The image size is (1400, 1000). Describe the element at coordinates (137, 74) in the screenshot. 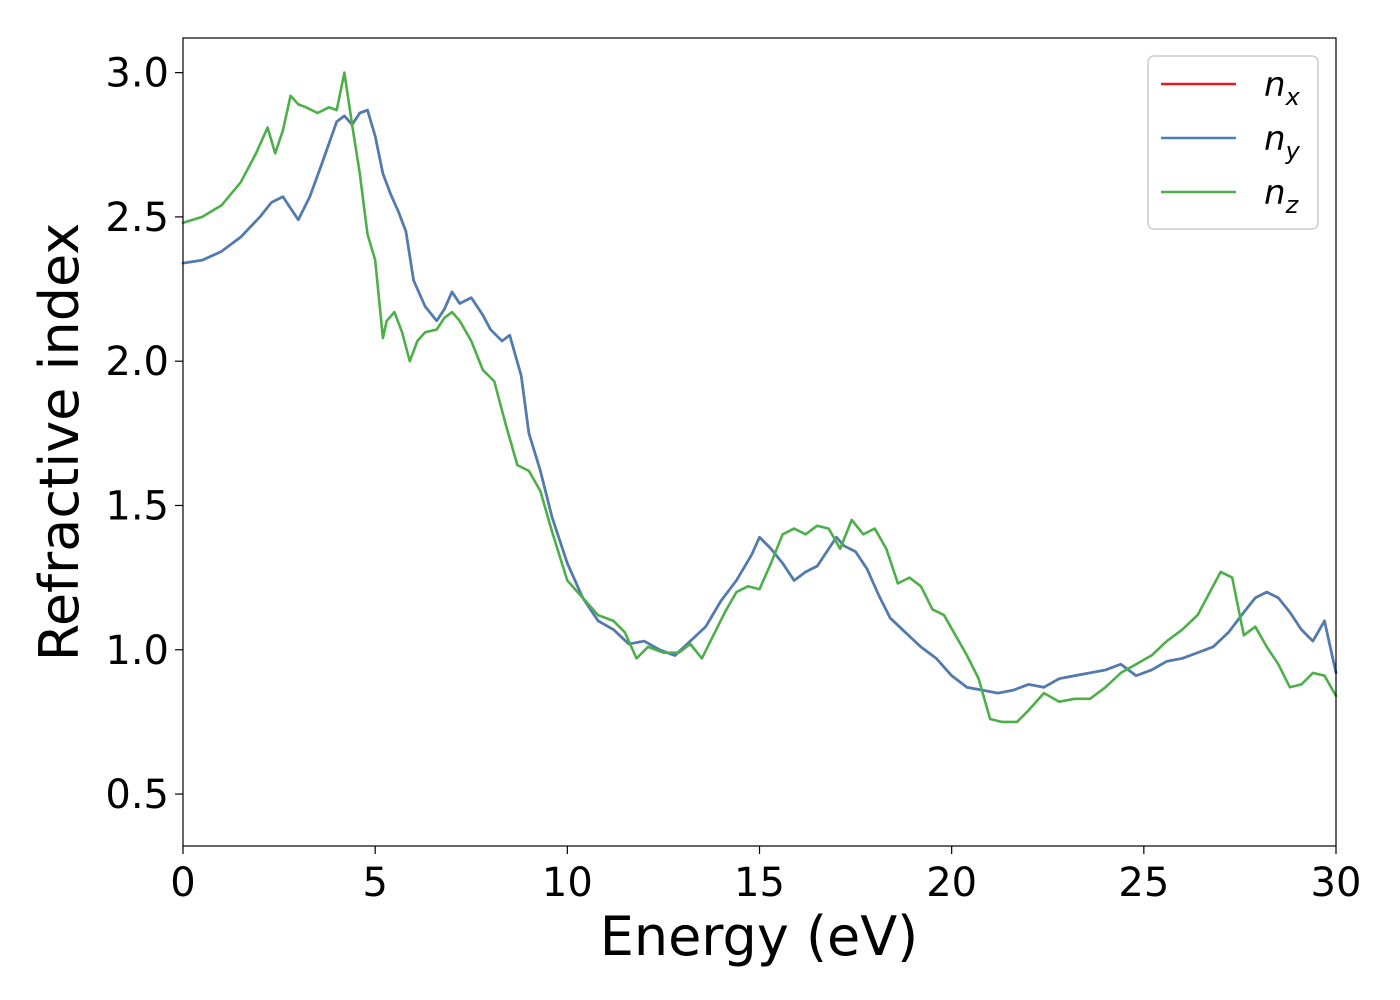

I see `y-tick-label: 3.0` at that location.